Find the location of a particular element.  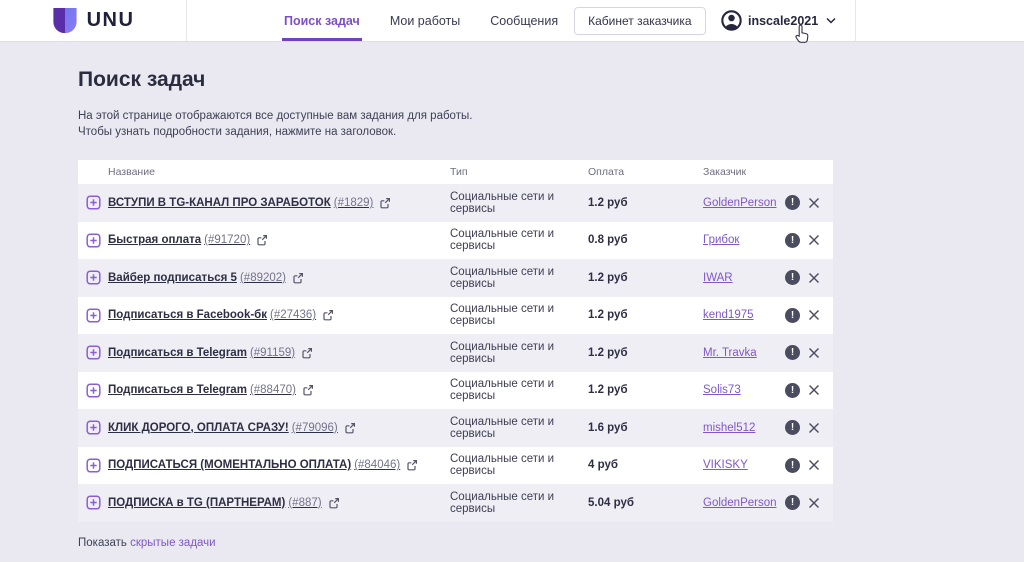

column-header-customer: Заказчик is located at coordinates (725, 172).